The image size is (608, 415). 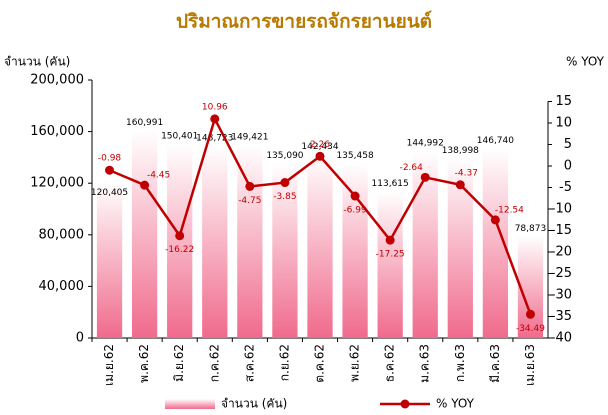 I want to click on y2-tick-label: 5, so click(x=568, y=144).